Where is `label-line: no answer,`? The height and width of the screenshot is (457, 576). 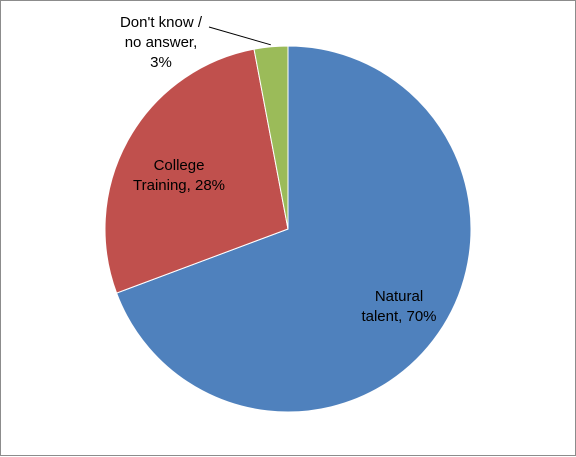 label-line: no answer, is located at coordinates (161, 42).